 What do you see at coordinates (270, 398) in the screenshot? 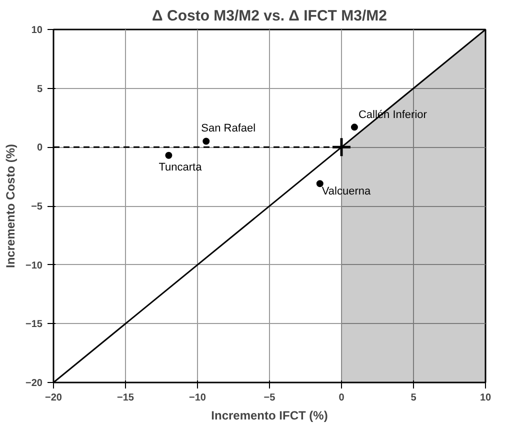
I see `x-tick-label: −5` at bounding box center [270, 398].